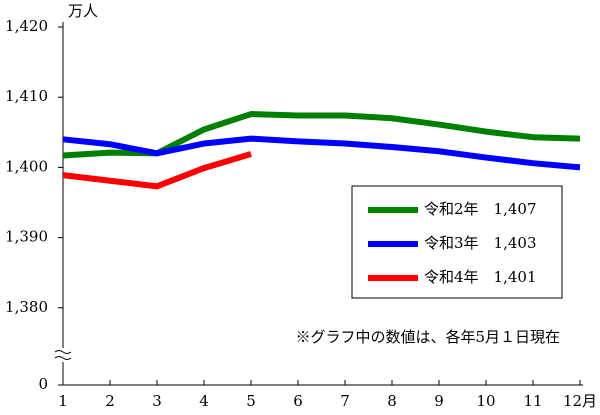 Image resolution: width=600 pixels, height=415 pixels. What do you see at coordinates (532, 401) in the screenshot?
I see `x-tick-label: 11` at bounding box center [532, 401].